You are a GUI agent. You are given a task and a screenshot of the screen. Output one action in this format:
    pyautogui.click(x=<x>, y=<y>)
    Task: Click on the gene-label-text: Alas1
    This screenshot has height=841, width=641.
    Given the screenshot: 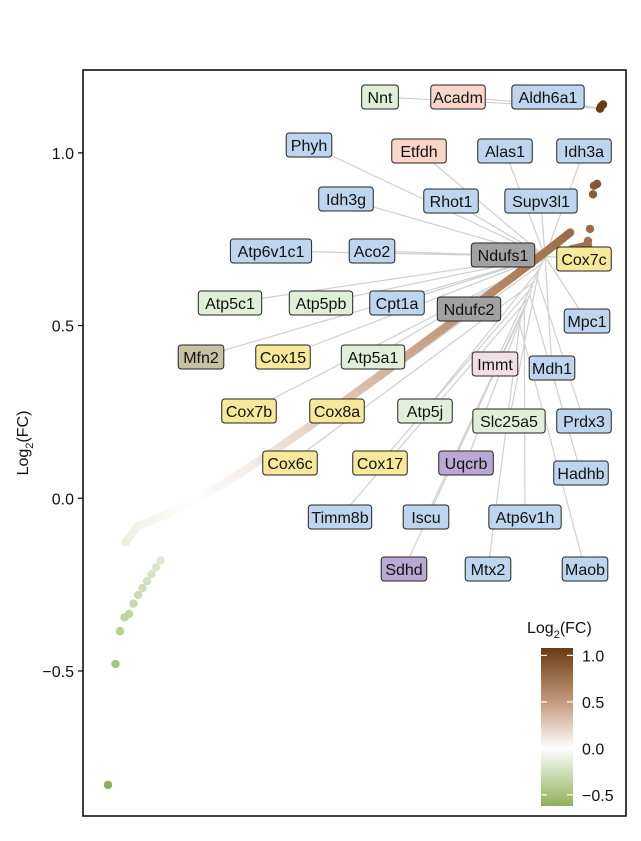 What is the action you would take?
    pyautogui.click(x=505, y=152)
    